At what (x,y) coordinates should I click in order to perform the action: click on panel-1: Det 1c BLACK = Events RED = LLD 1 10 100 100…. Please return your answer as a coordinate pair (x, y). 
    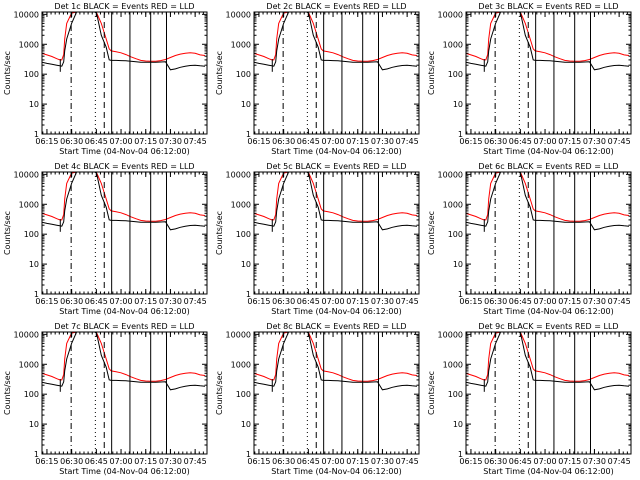
    Looking at the image, I should click on (105, 79).